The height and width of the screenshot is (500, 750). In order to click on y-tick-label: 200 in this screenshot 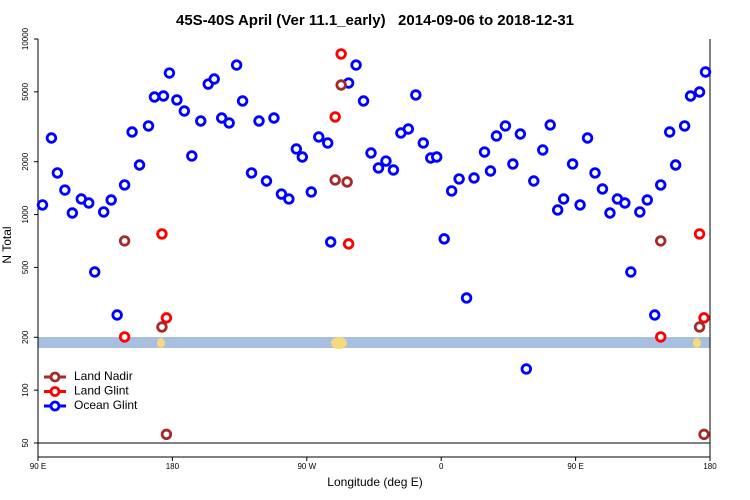, I will do `click(25, 337)`.